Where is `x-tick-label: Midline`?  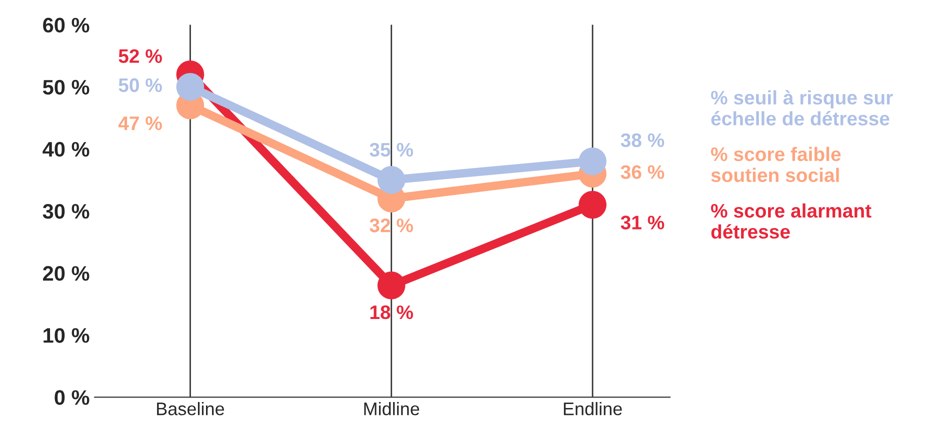 x-tick-label: Midline is located at coordinates (392, 409).